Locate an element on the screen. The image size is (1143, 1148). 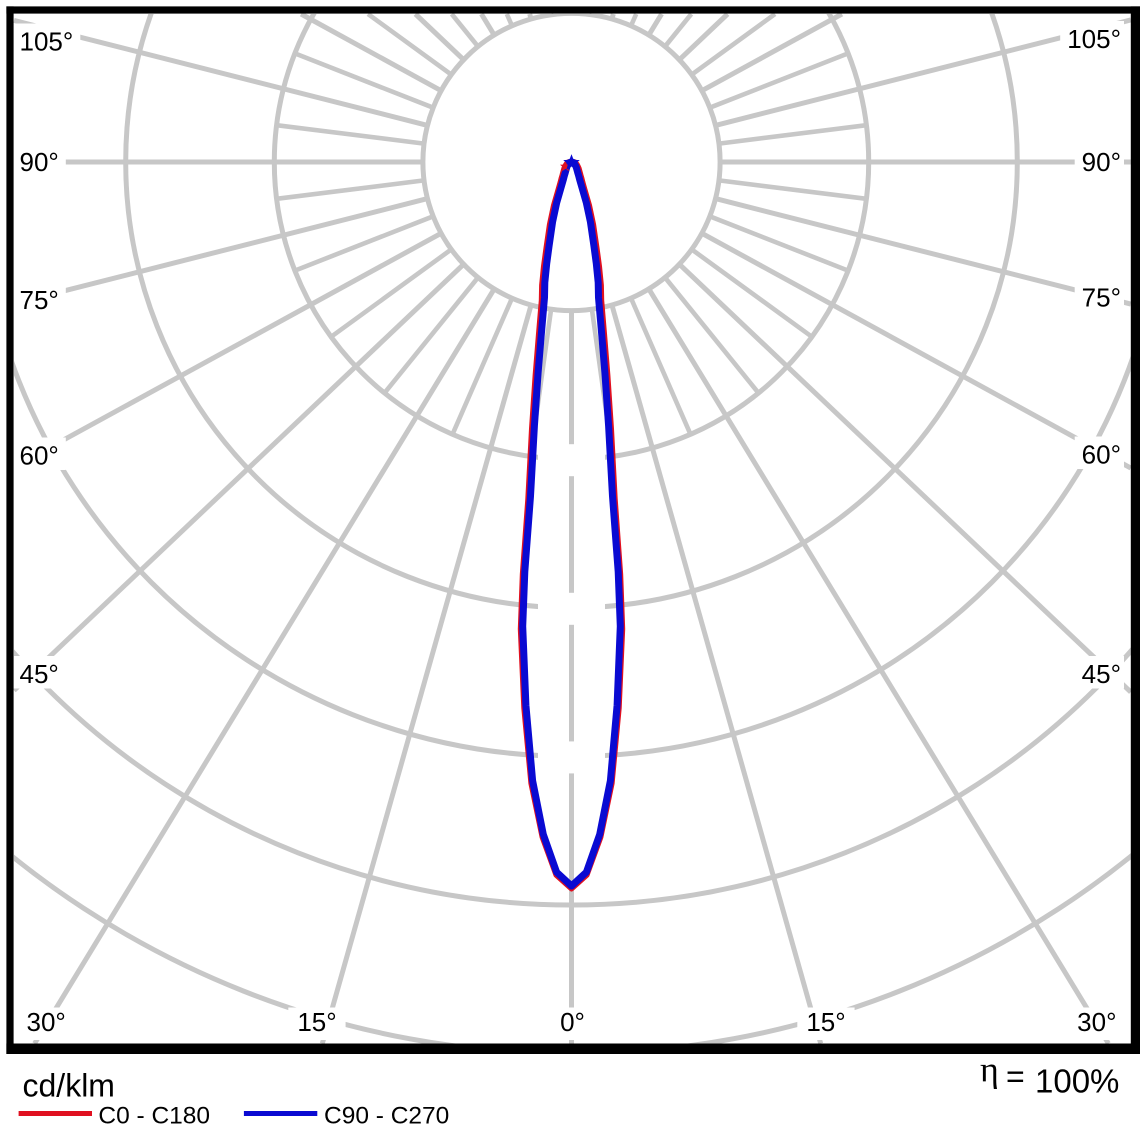
svg-text: 0° is located at coordinates (572, 1022).